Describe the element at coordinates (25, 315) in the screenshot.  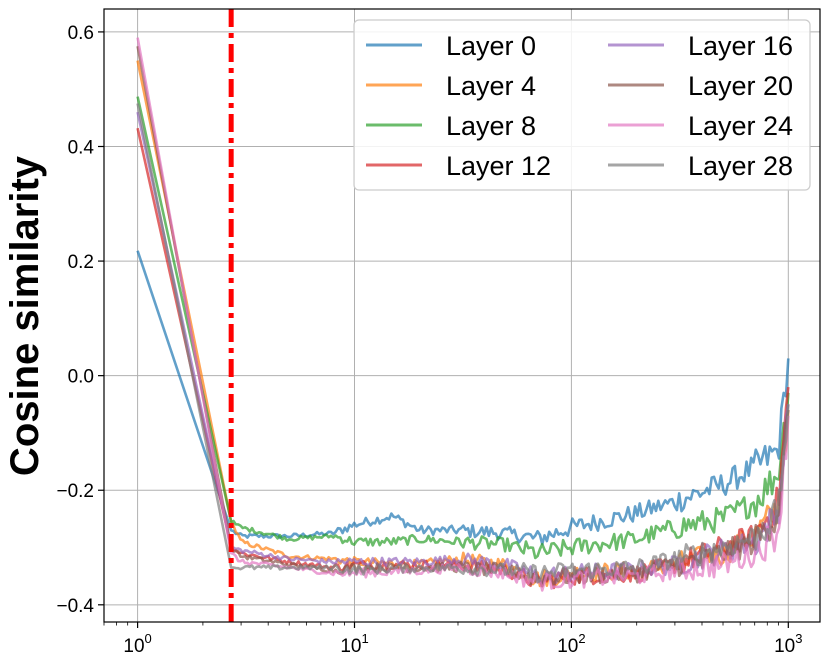
I see `y-axis-label: Cosine similarity` at that location.